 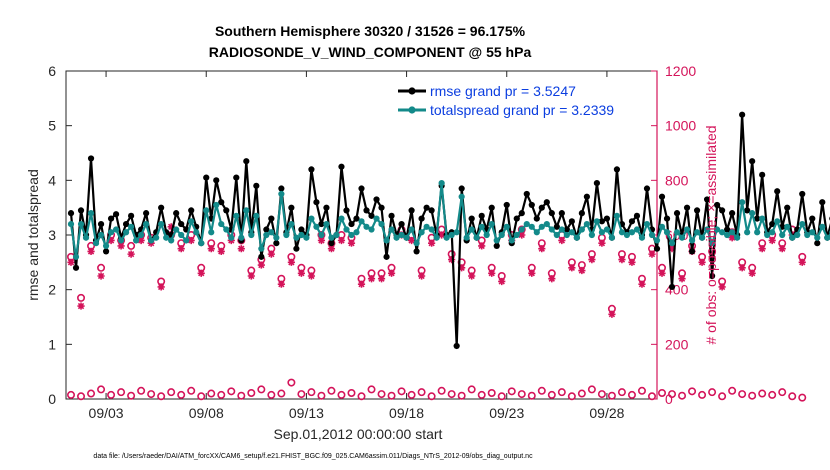 I want to click on x-tick-label: 09/08, so click(x=206, y=413).